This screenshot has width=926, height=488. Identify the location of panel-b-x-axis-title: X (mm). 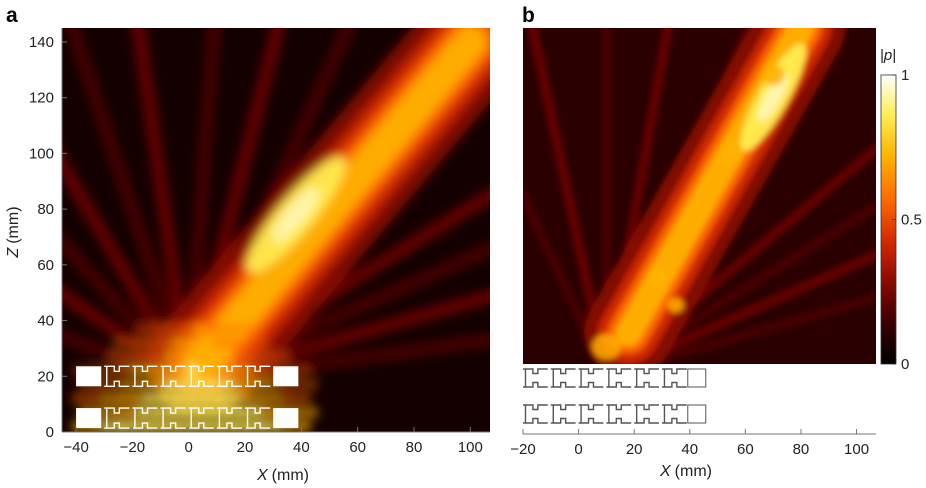
(685, 471).